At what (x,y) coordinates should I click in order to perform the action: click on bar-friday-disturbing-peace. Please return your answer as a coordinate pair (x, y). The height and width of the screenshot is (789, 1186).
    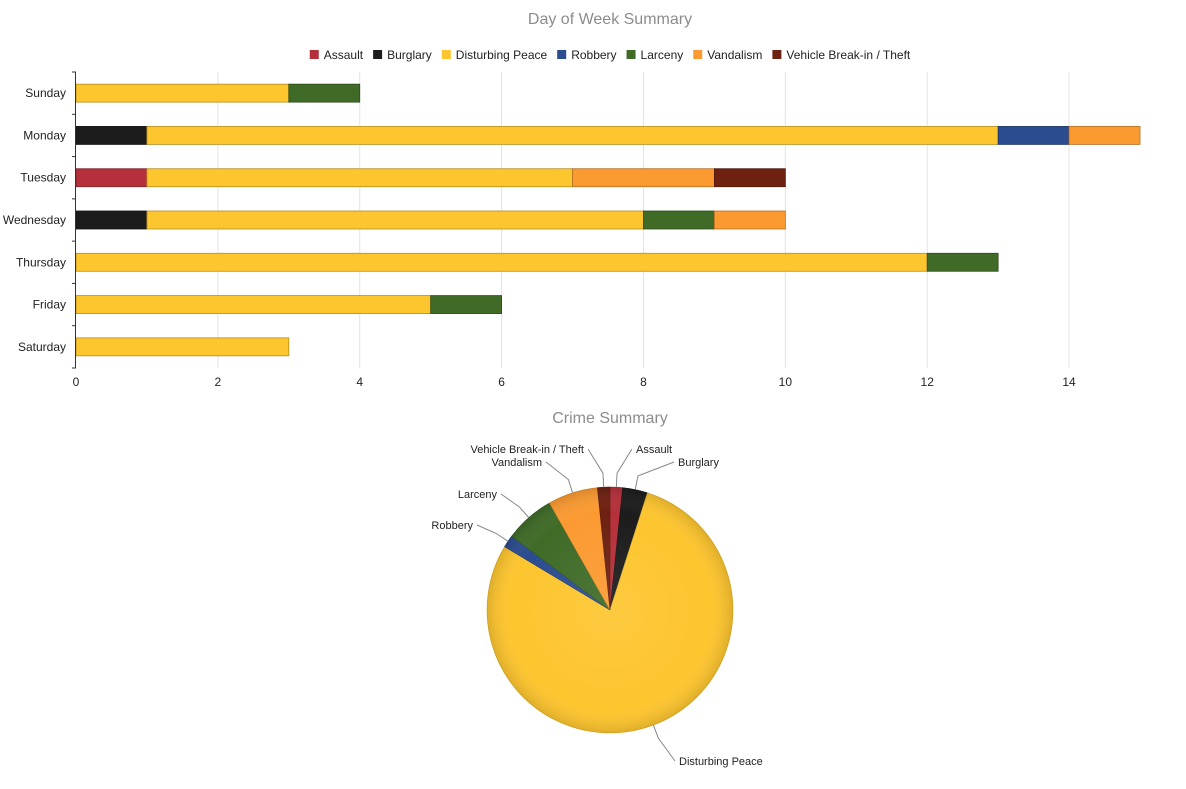
    Looking at the image, I should click on (253, 304).